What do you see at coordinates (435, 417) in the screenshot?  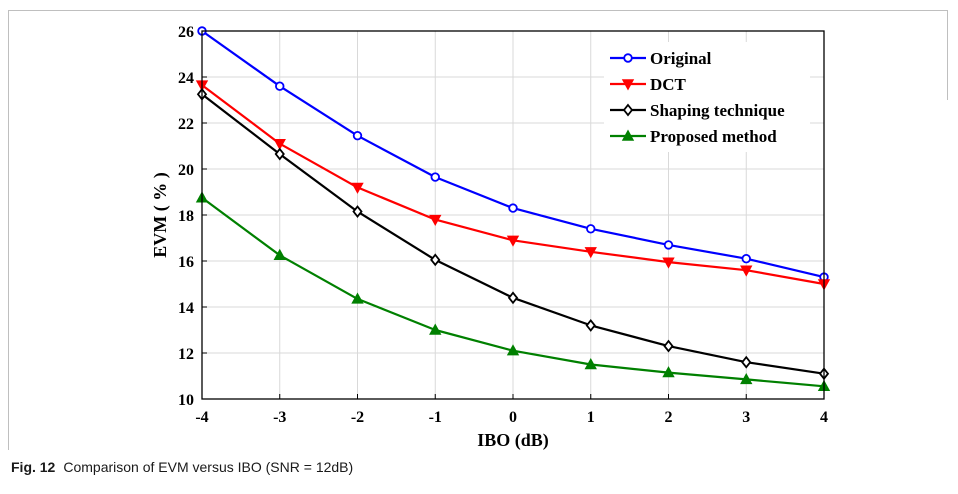 I see `x-tick-label: -1` at bounding box center [435, 417].